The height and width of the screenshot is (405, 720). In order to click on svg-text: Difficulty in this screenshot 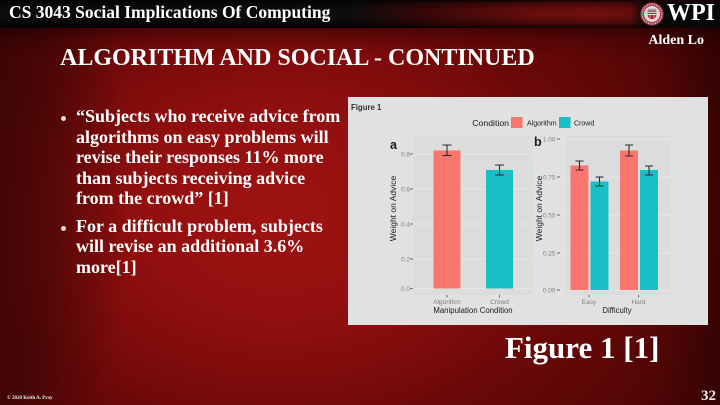, I will do `click(616, 310)`.